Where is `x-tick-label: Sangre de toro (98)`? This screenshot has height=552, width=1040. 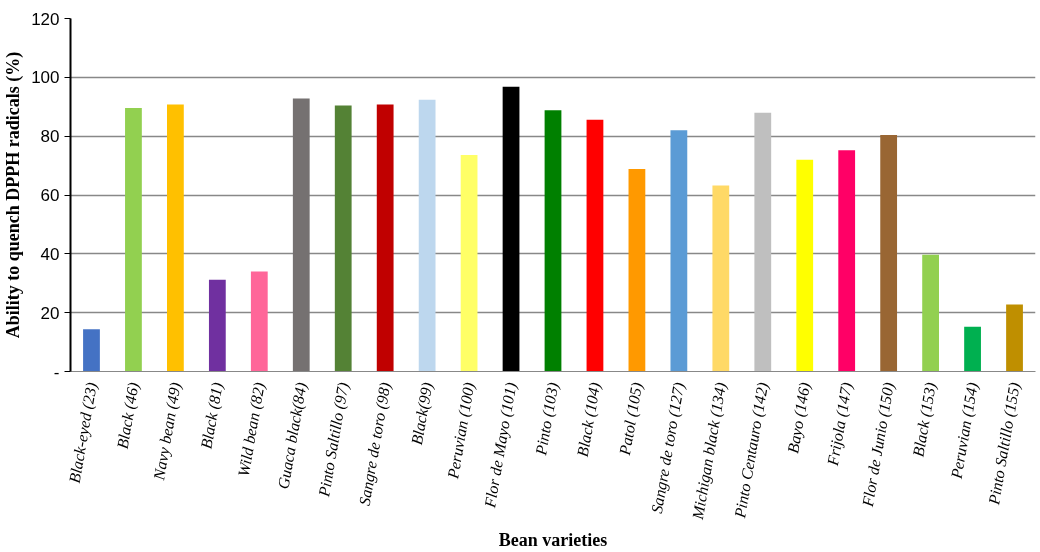 x-tick-label: Sangre de toro (98) is located at coordinates (375, 444).